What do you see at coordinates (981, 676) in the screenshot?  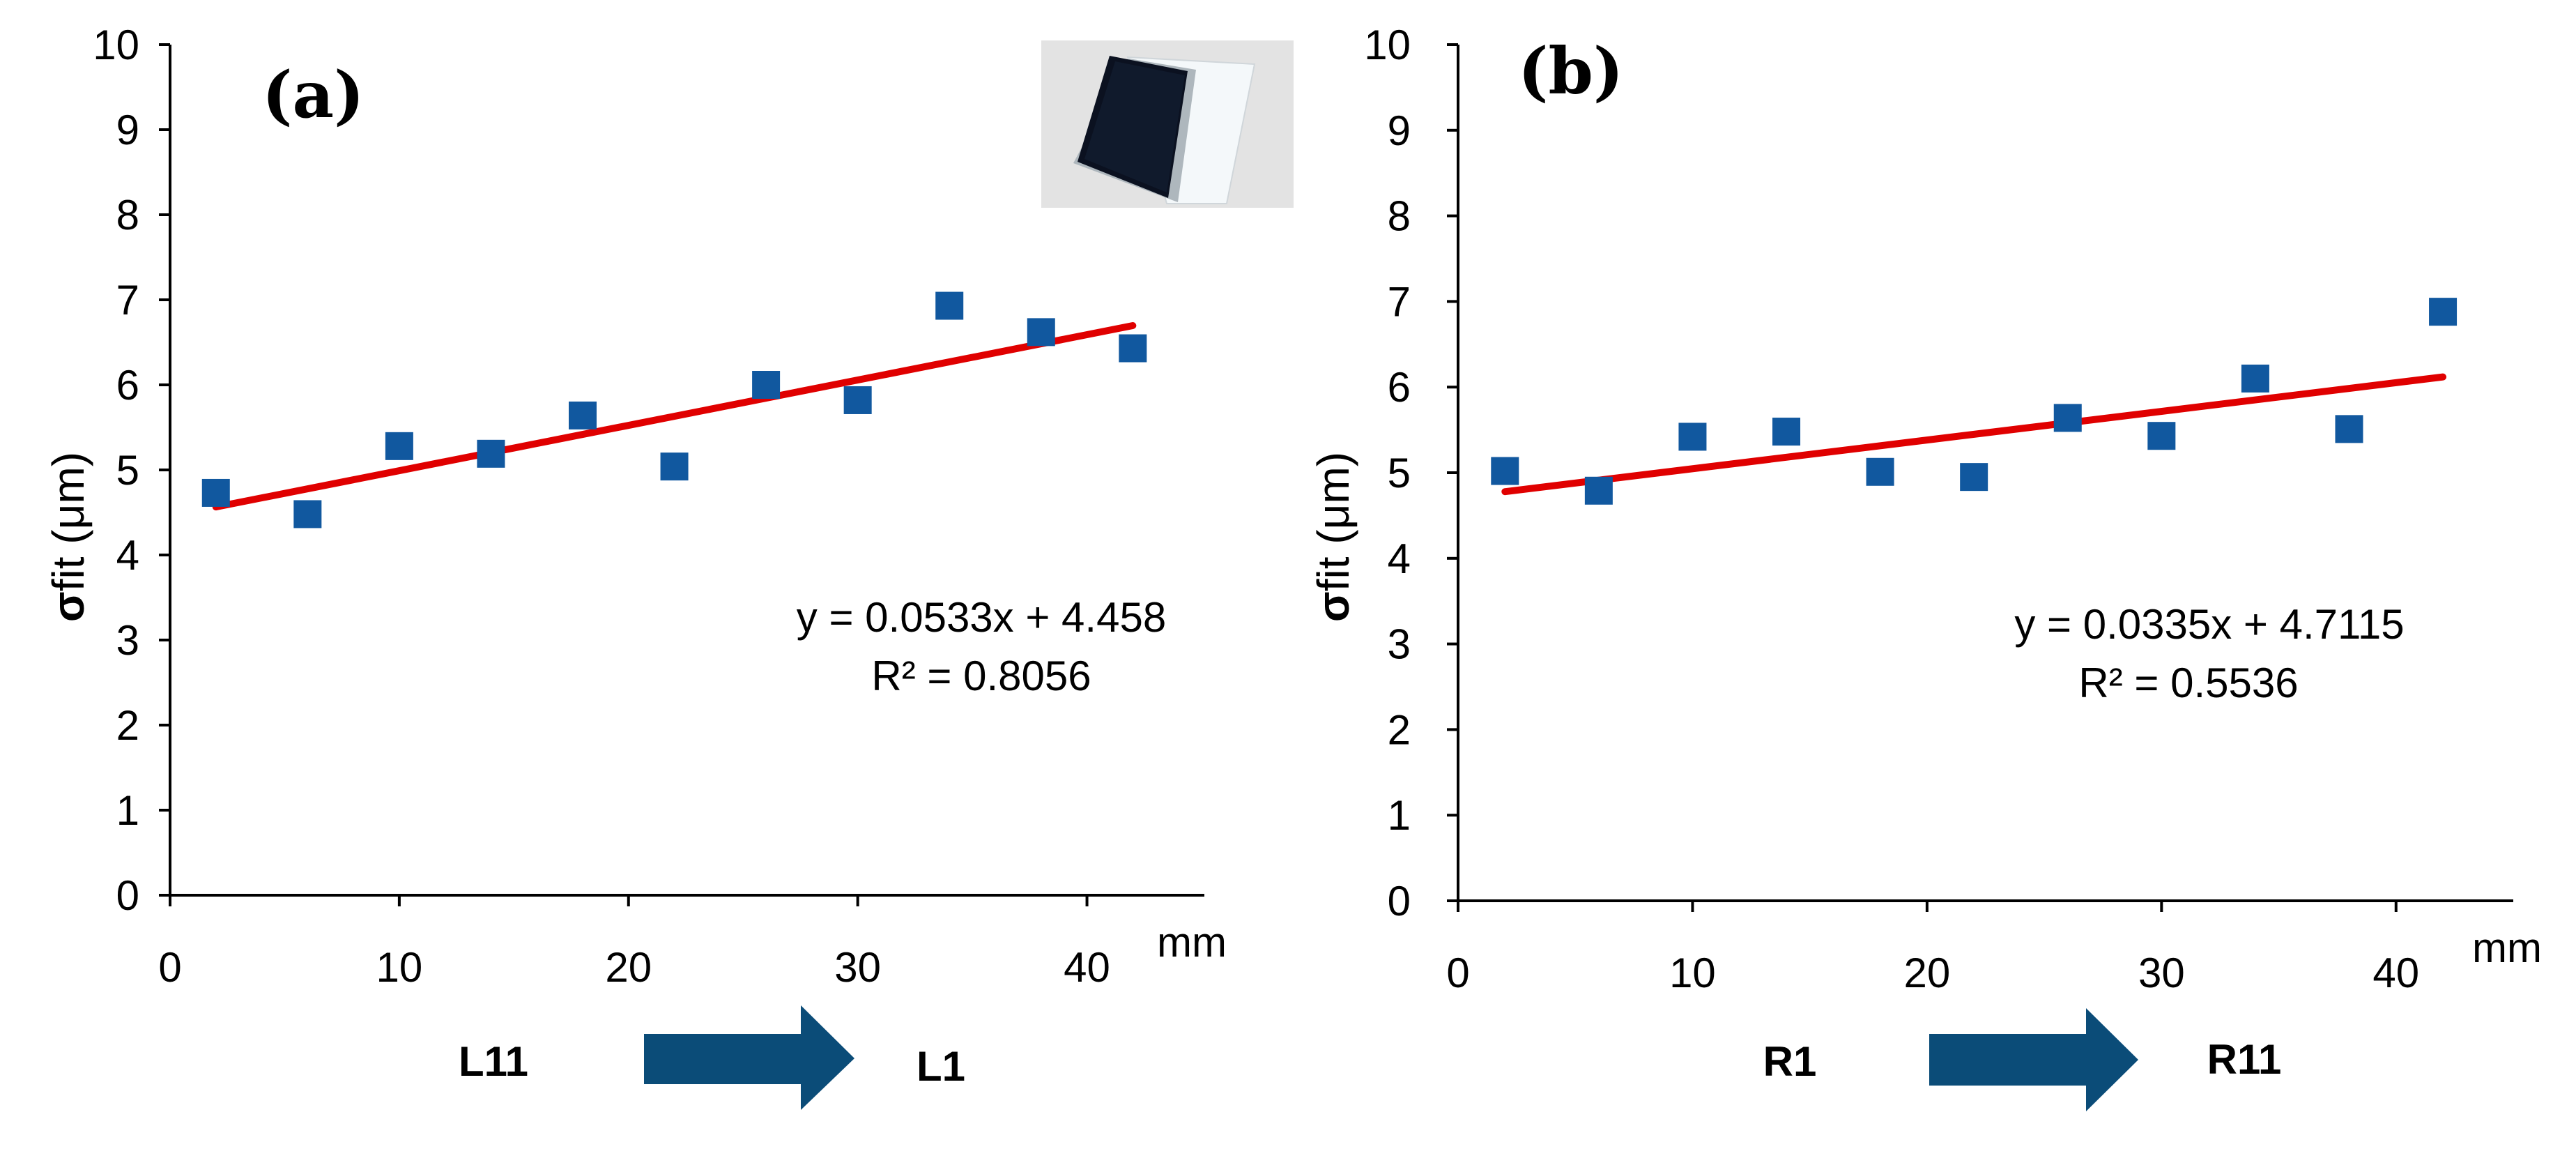 I see `panel-a-r-squared: R² = 0.8056` at bounding box center [981, 676].